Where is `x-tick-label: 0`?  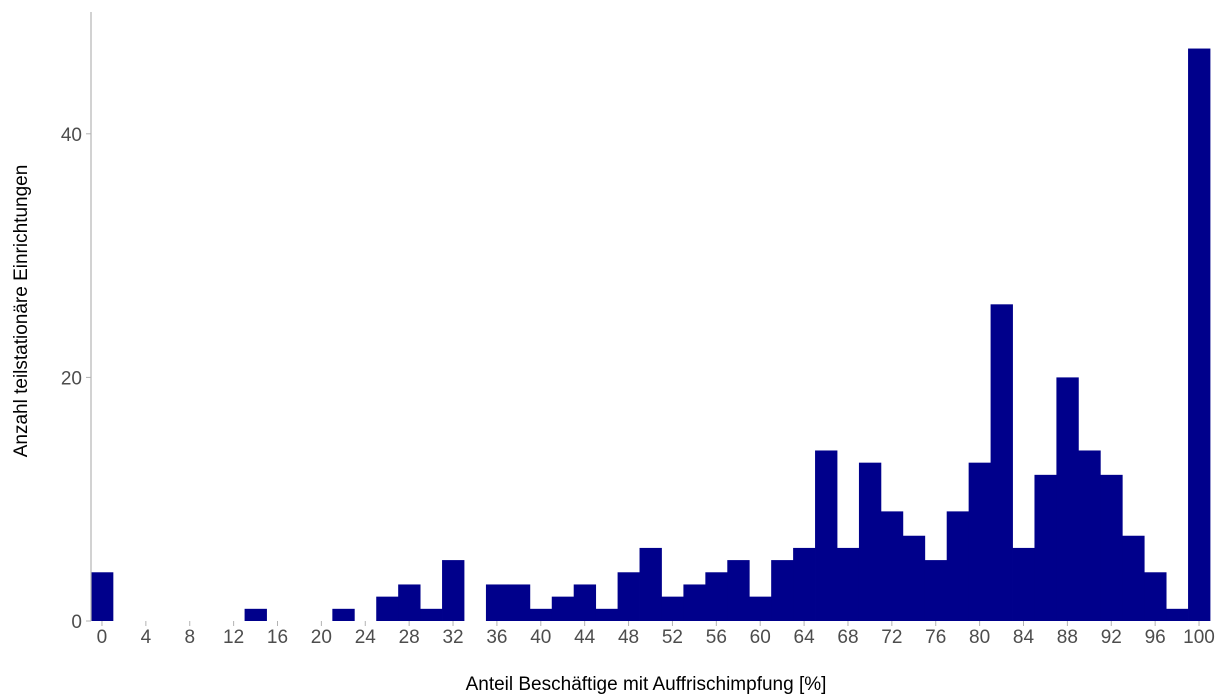
x-tick-label: 0 is located at coordinates (102, 637).